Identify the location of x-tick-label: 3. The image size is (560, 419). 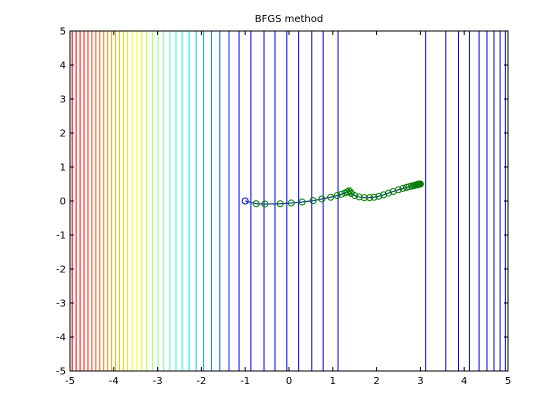
(420, 381).